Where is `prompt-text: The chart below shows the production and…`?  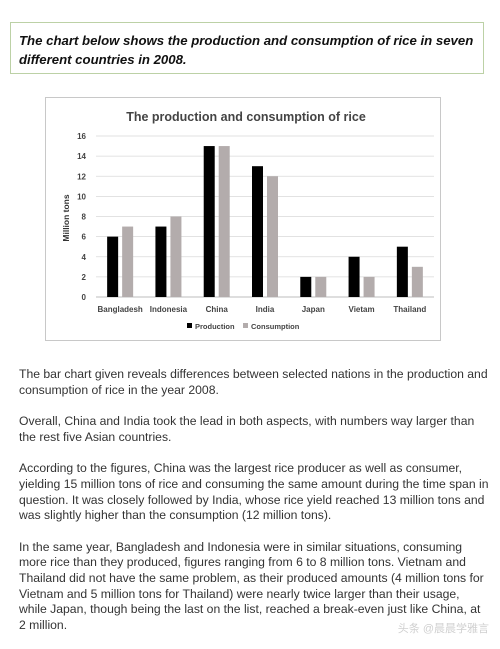 prompt-text: The chart below shows the production and… is located at coordinates (246, 50).